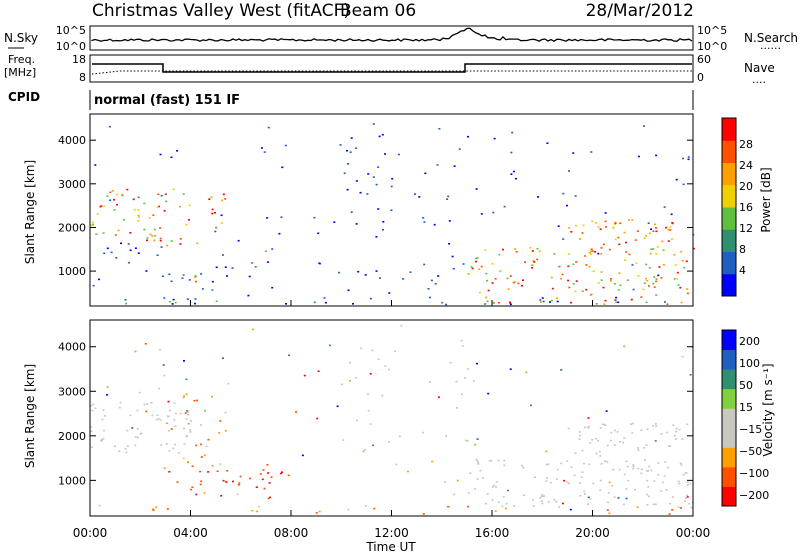  Describe the element at coordinates (746, 207) in the screenshot. I see `colorbar-tick-label: 16` at that location.